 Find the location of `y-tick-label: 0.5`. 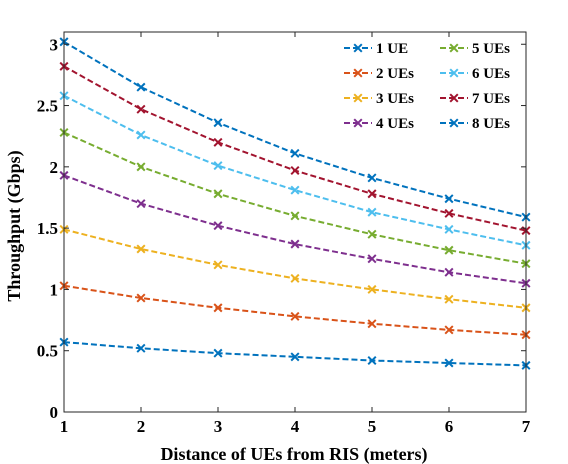

y-tick-label: 0.5 is located at coordinates (47, 351).